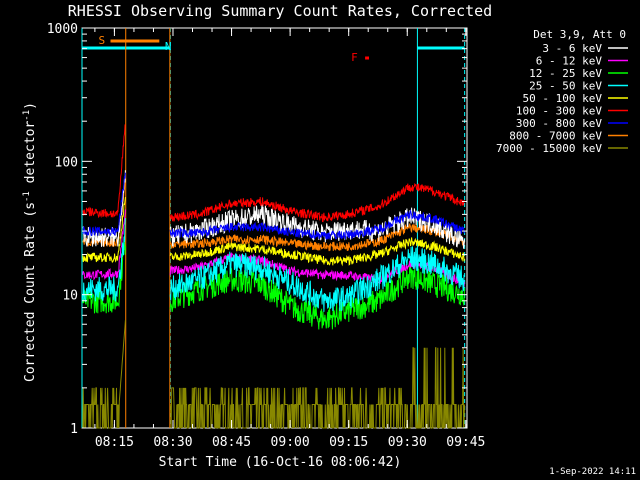 The width and height of the screenshot is (640, 480). Describe the element at coordinates (555, 136) in the screenshot. I see `legend-item-800-7000-kev-label: 800 - 7000 keV` at that location.